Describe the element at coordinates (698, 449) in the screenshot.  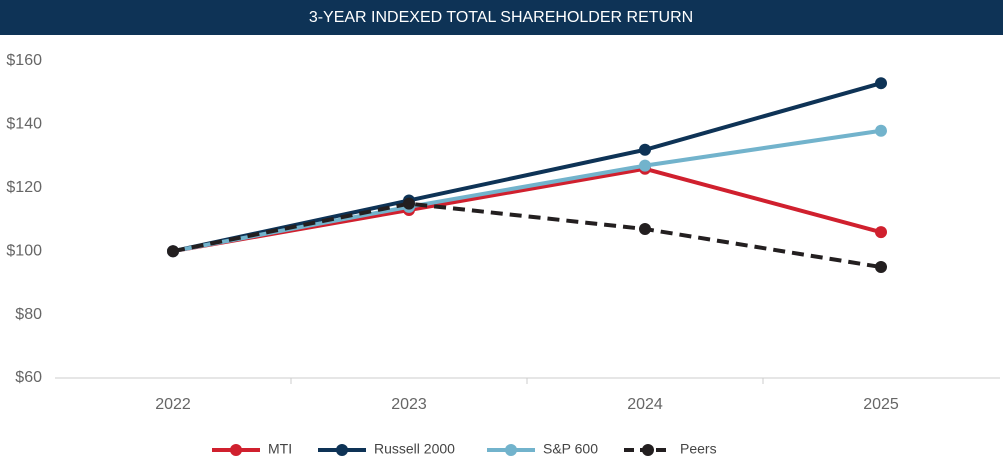
I see `legend-label: Peers` at that location.